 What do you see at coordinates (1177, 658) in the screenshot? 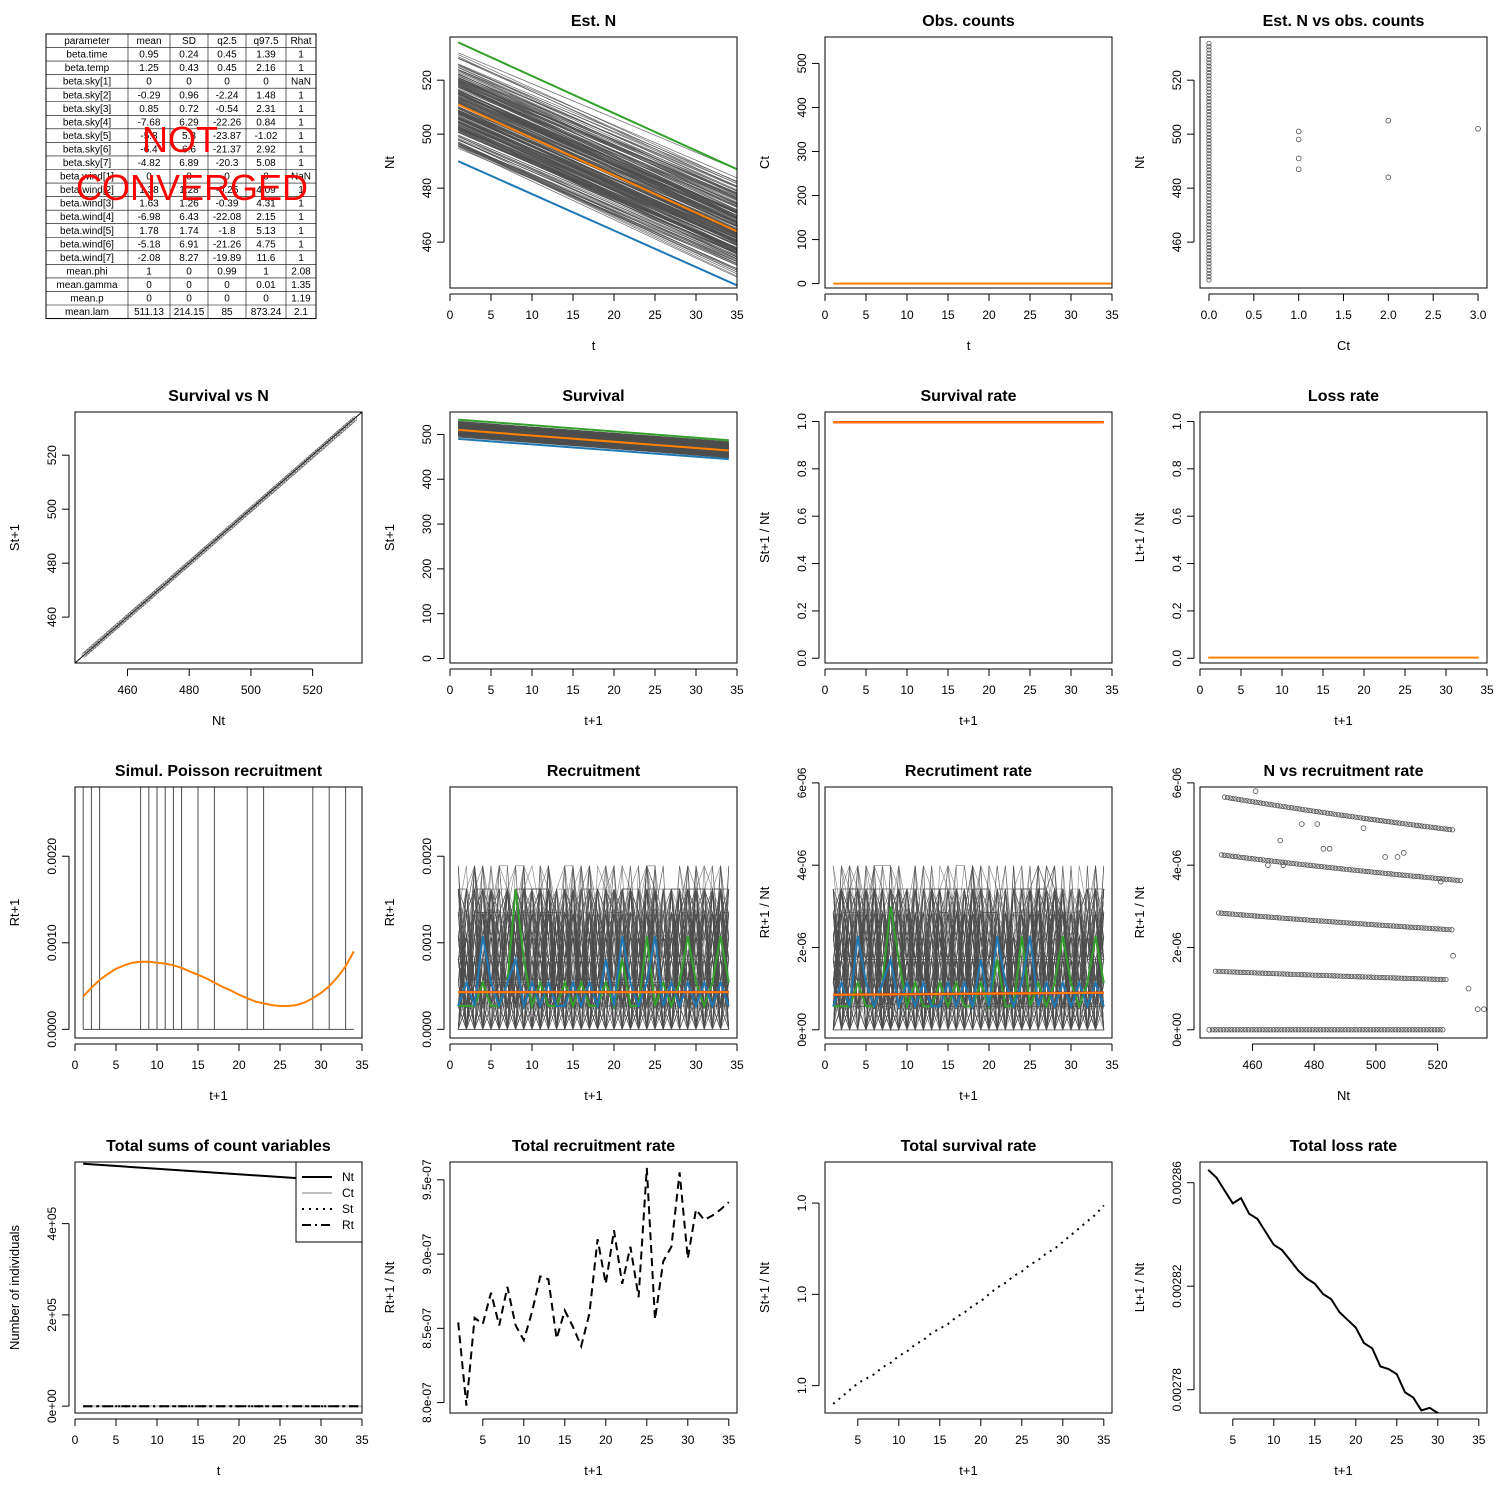
I see `y-tick-label: 0.0` at bounding box center [1177, 658].